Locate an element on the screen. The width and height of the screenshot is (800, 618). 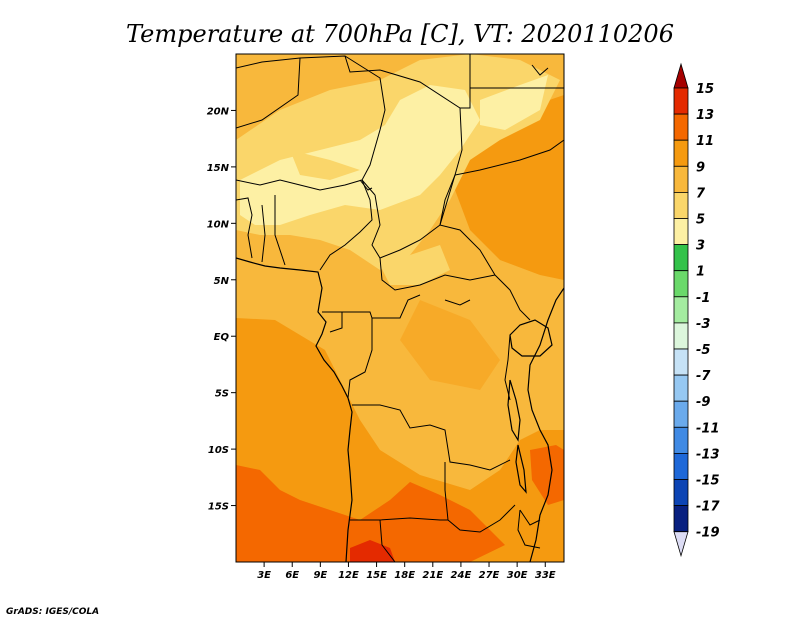
lon-tick-label: 33E is located at coordinates (545, 575).